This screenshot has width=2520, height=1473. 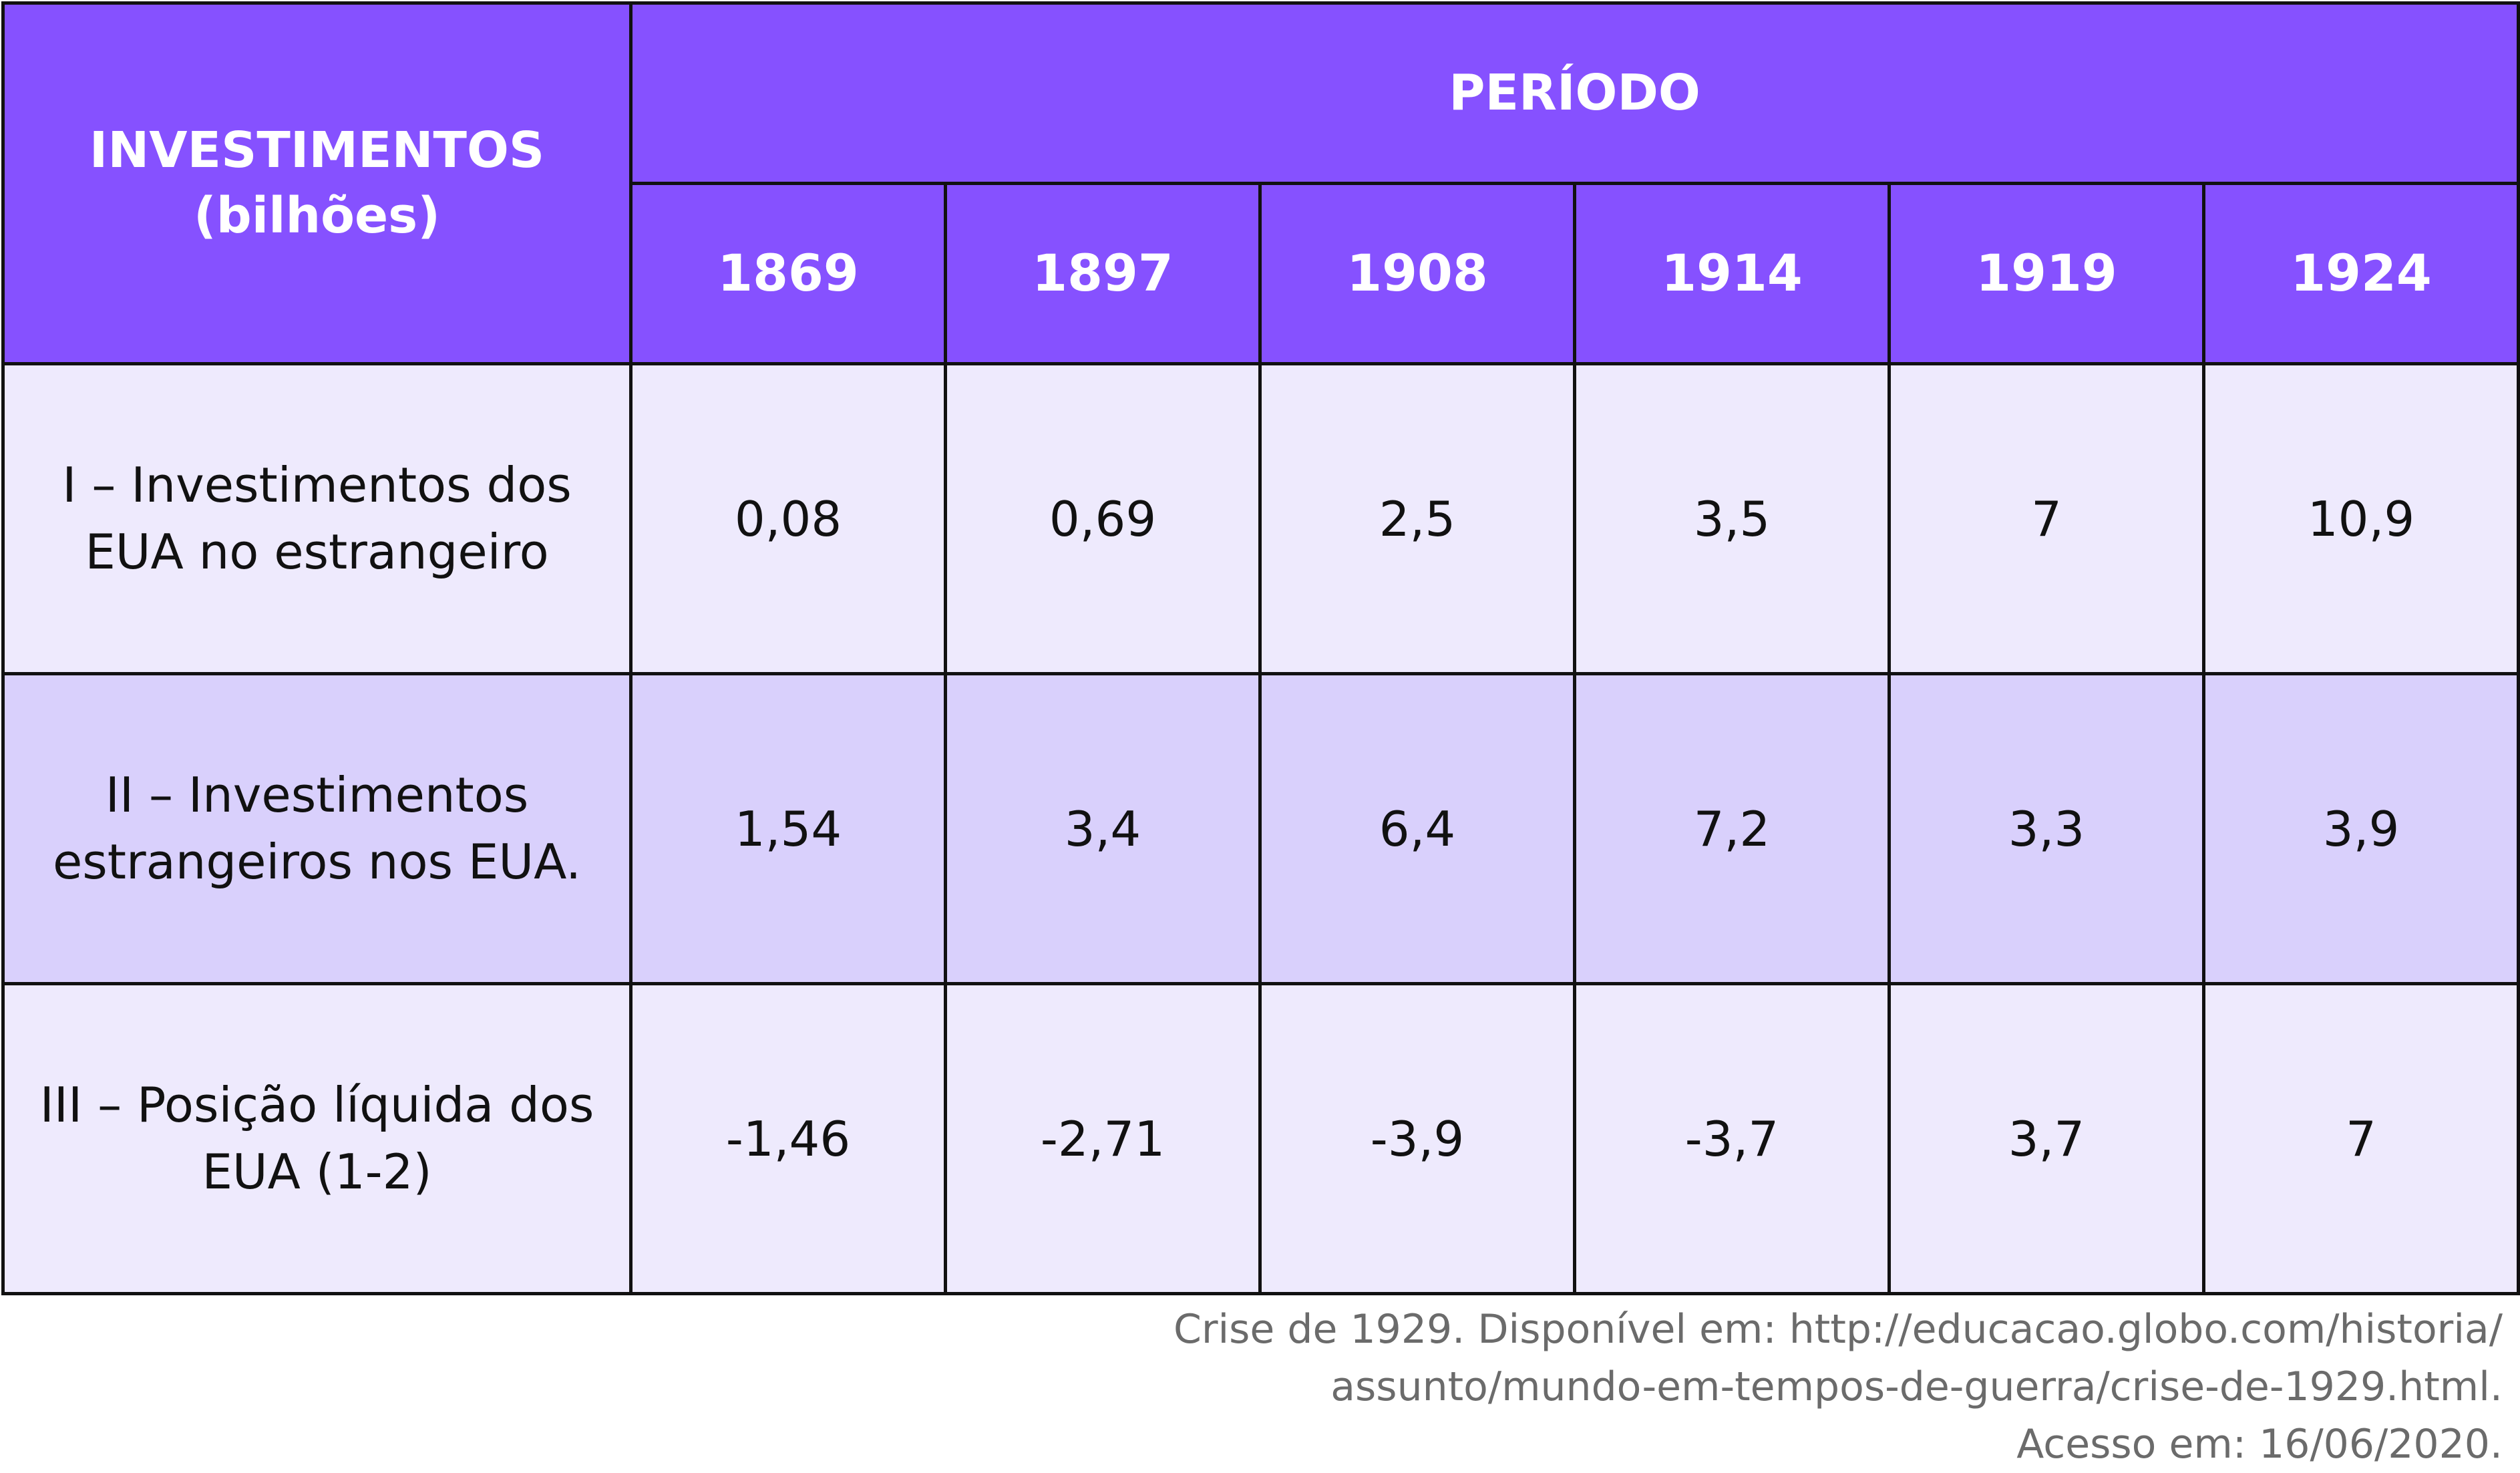 What do you see at coordinates (2360, 273) in the screenshot?
I see `year-1924: 1924` at bounding box center [2360, 273].